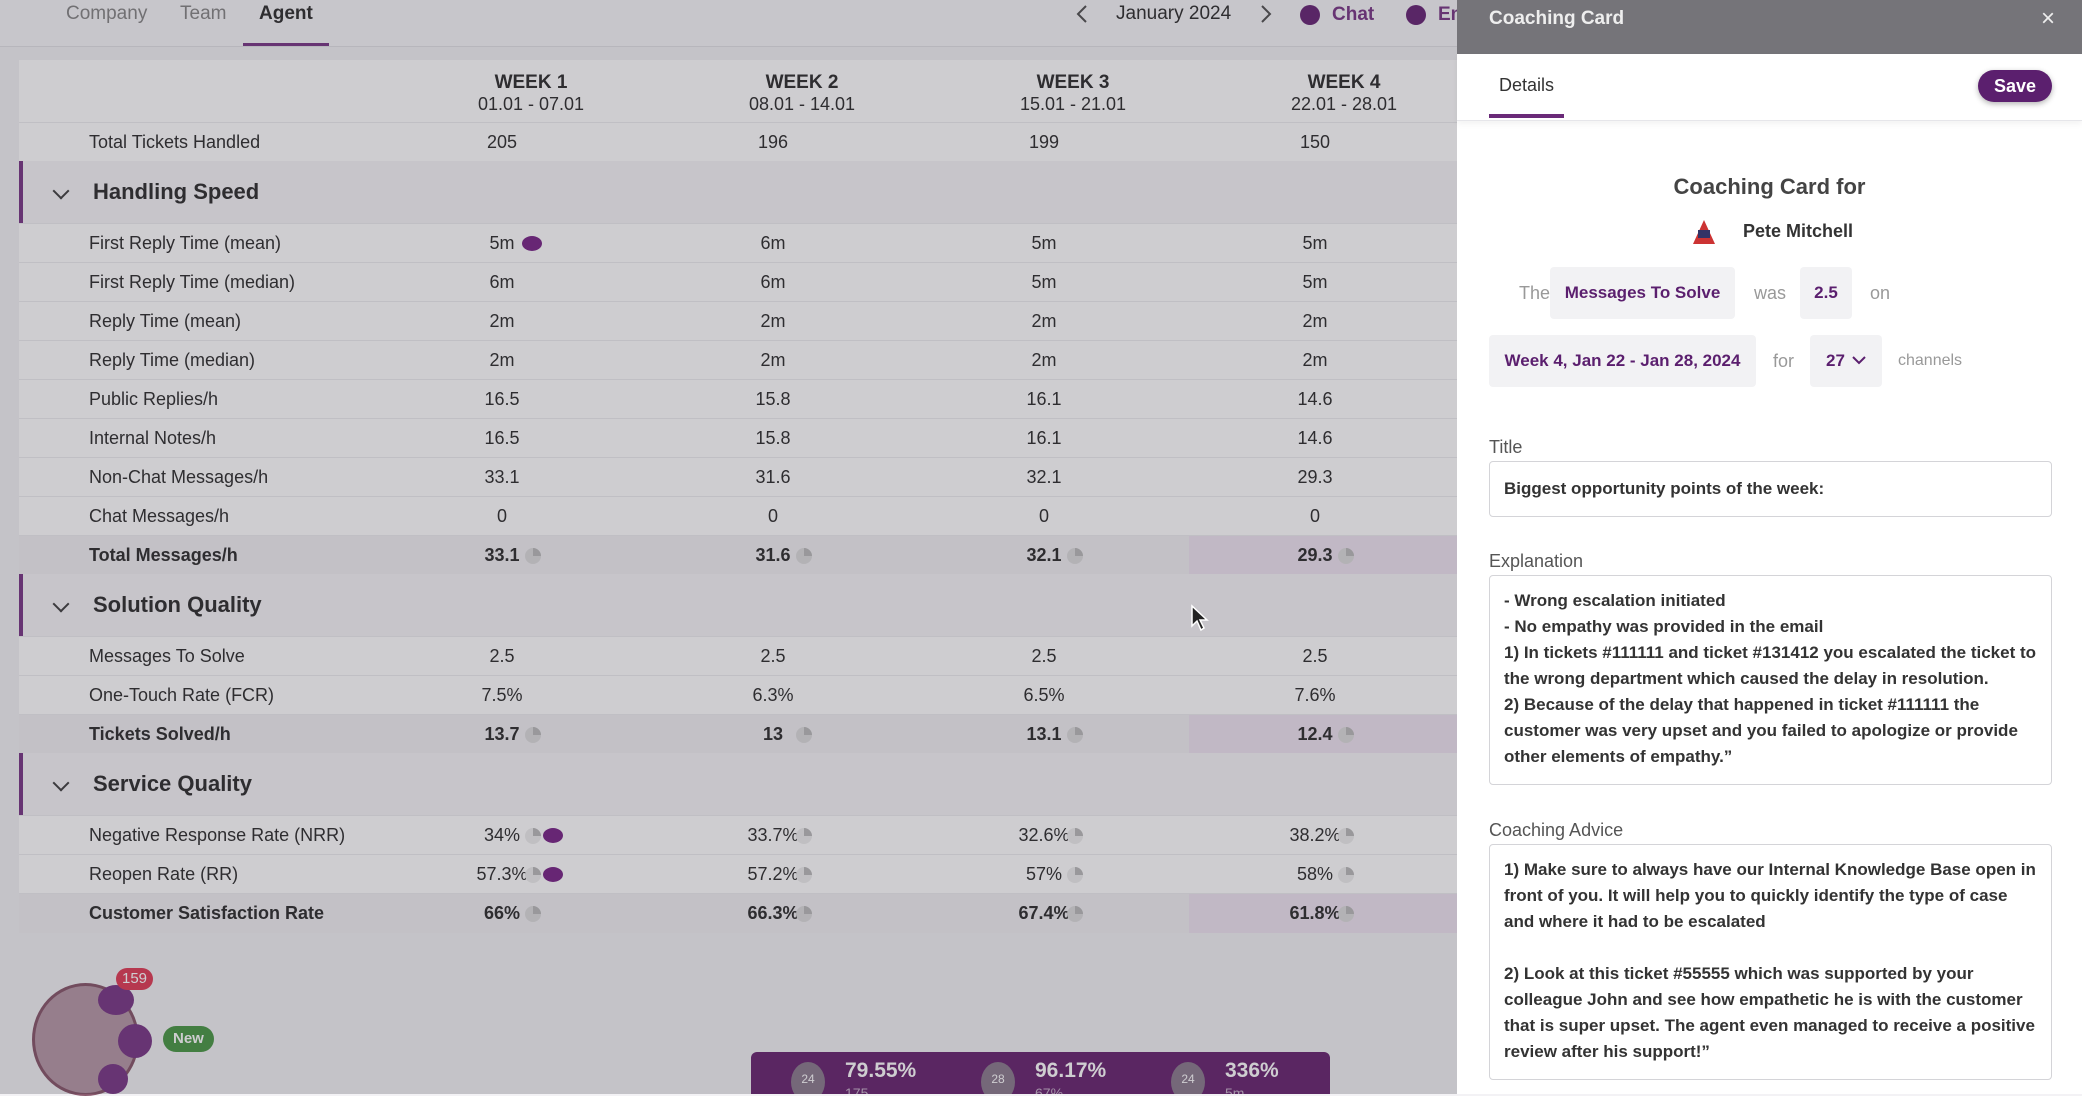 The width and height of the screenshot is (2082, 1096). What do you see at coordinates (802, 93) in the screenshot?
I see `week-header: WEEK 2 08.01 - 14.01` at bounding box center [802, 93].